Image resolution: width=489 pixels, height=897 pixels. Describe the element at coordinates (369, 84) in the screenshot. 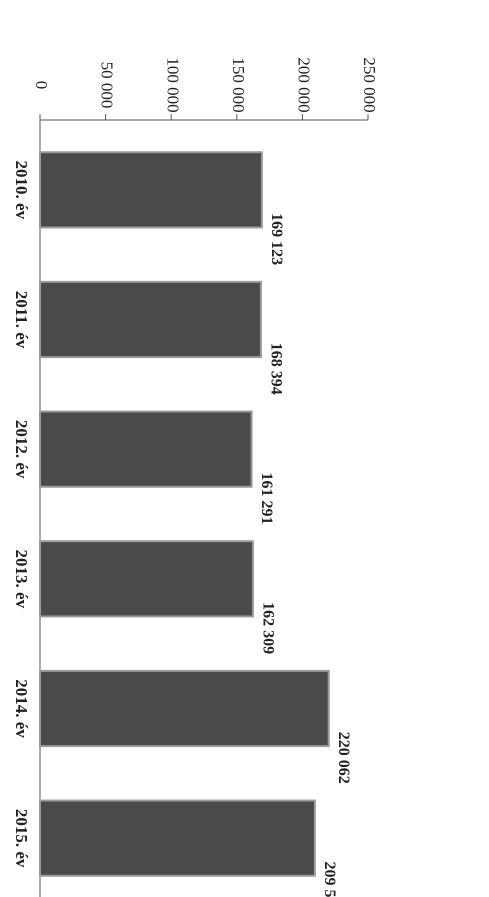

I see `y-tick-label: 250 000` at that location.